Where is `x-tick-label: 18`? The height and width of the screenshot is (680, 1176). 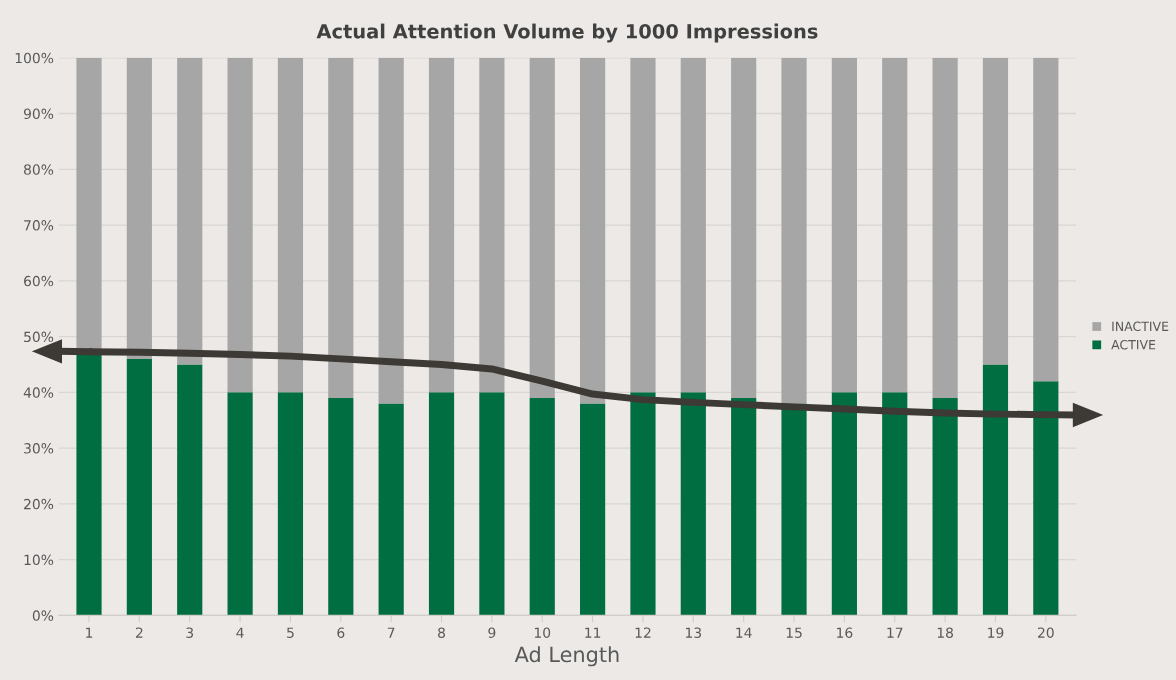
x-tick-label: 18 is located at coordinates (945, 632).